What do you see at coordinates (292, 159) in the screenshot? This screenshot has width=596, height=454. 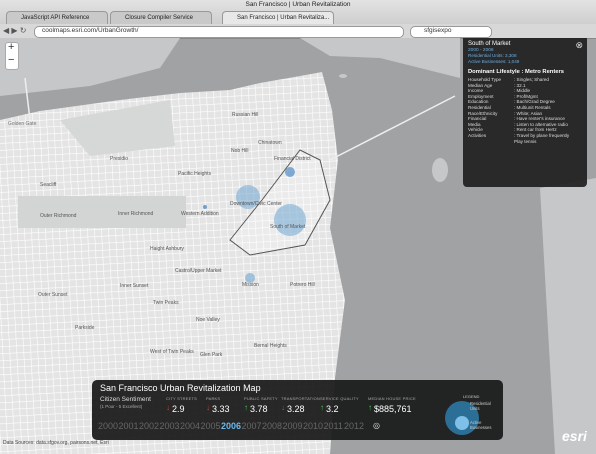 I see `map-label: Financial District` at bounding box center [292, 159].